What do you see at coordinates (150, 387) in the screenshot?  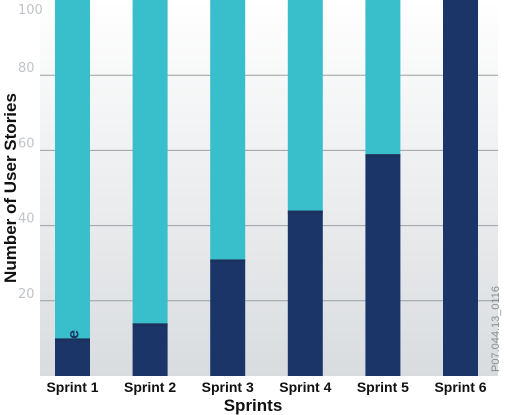 I see `x-tick-label: Sprint 2` at bounding box center [150, 387].